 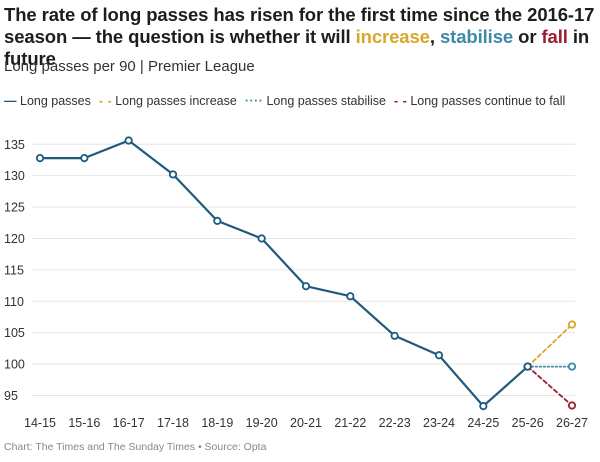 I want to click on y-tick-label: 125, so click(x=14, y=208).